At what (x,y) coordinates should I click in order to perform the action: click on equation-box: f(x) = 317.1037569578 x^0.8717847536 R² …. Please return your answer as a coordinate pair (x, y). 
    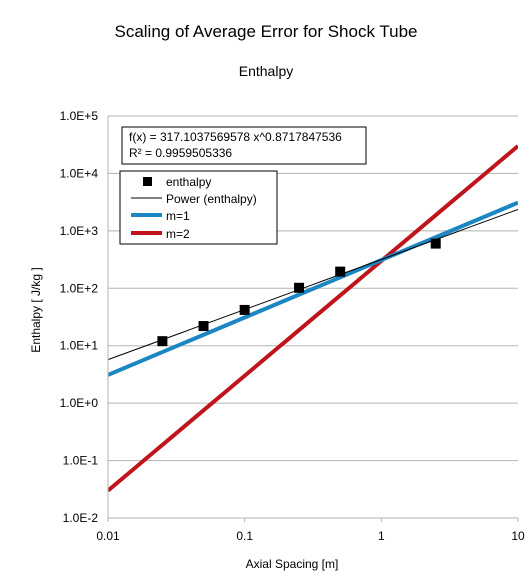
    Looking at the image, I should click on (244, 145).